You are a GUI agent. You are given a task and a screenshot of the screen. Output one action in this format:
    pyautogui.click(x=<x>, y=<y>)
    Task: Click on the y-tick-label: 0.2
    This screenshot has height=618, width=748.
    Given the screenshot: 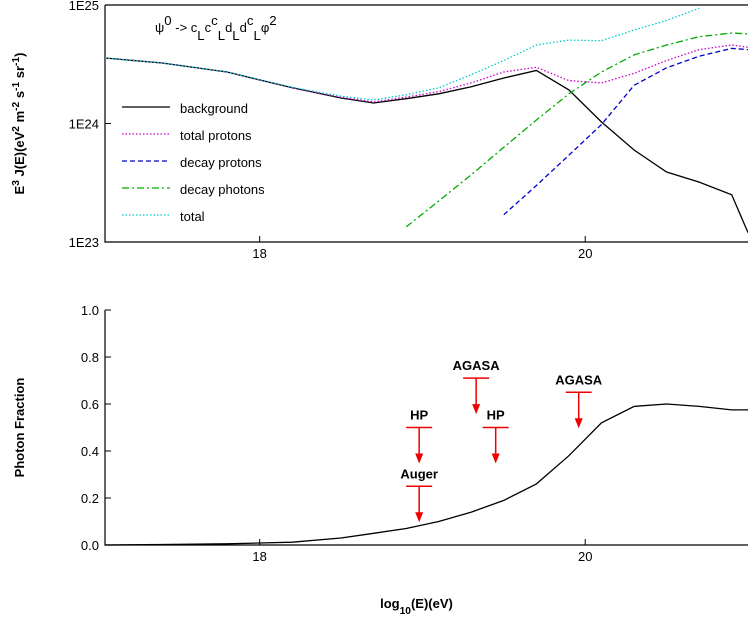 What is the action you would take?
    pyautogui.click(x=90, y=498)
    